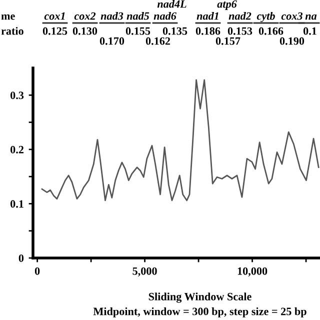 The width and height of the screenshot is (320, 320). I want to click on y-tick-label: 0.1, so click(17, 204).